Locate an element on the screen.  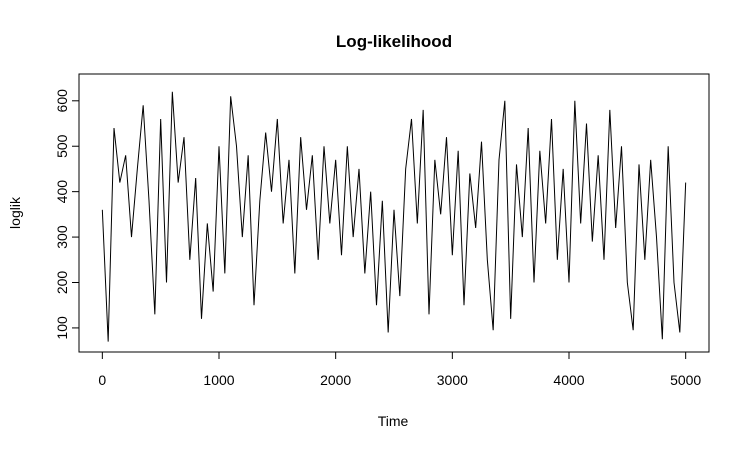
x-tick-label: 0 is located at coordinates (102, 380).